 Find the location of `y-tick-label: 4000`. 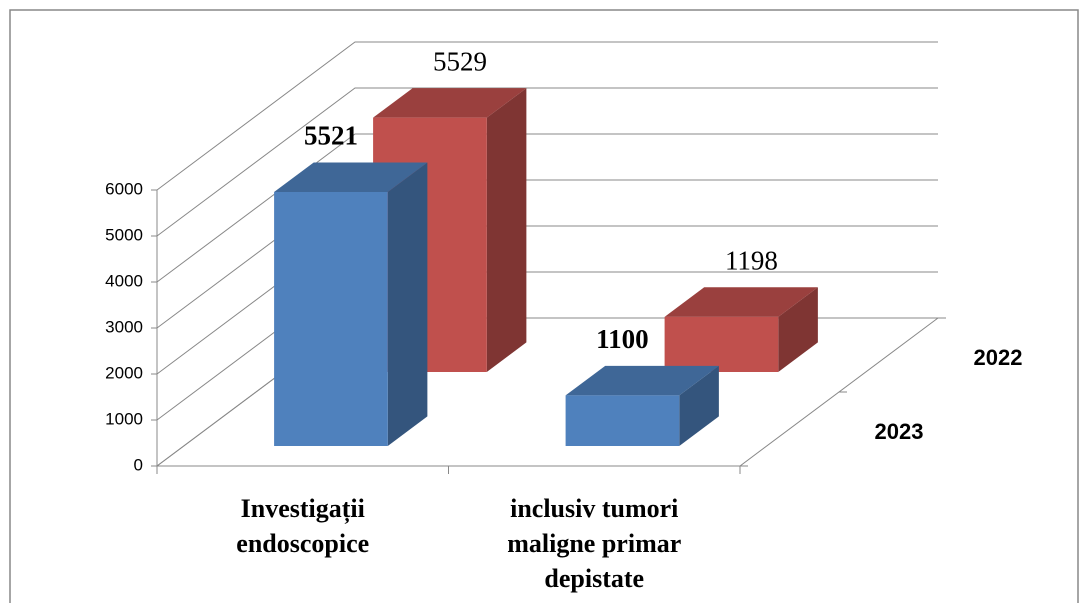

y-tick-label: 4000 is located at coordinates (124, 280).